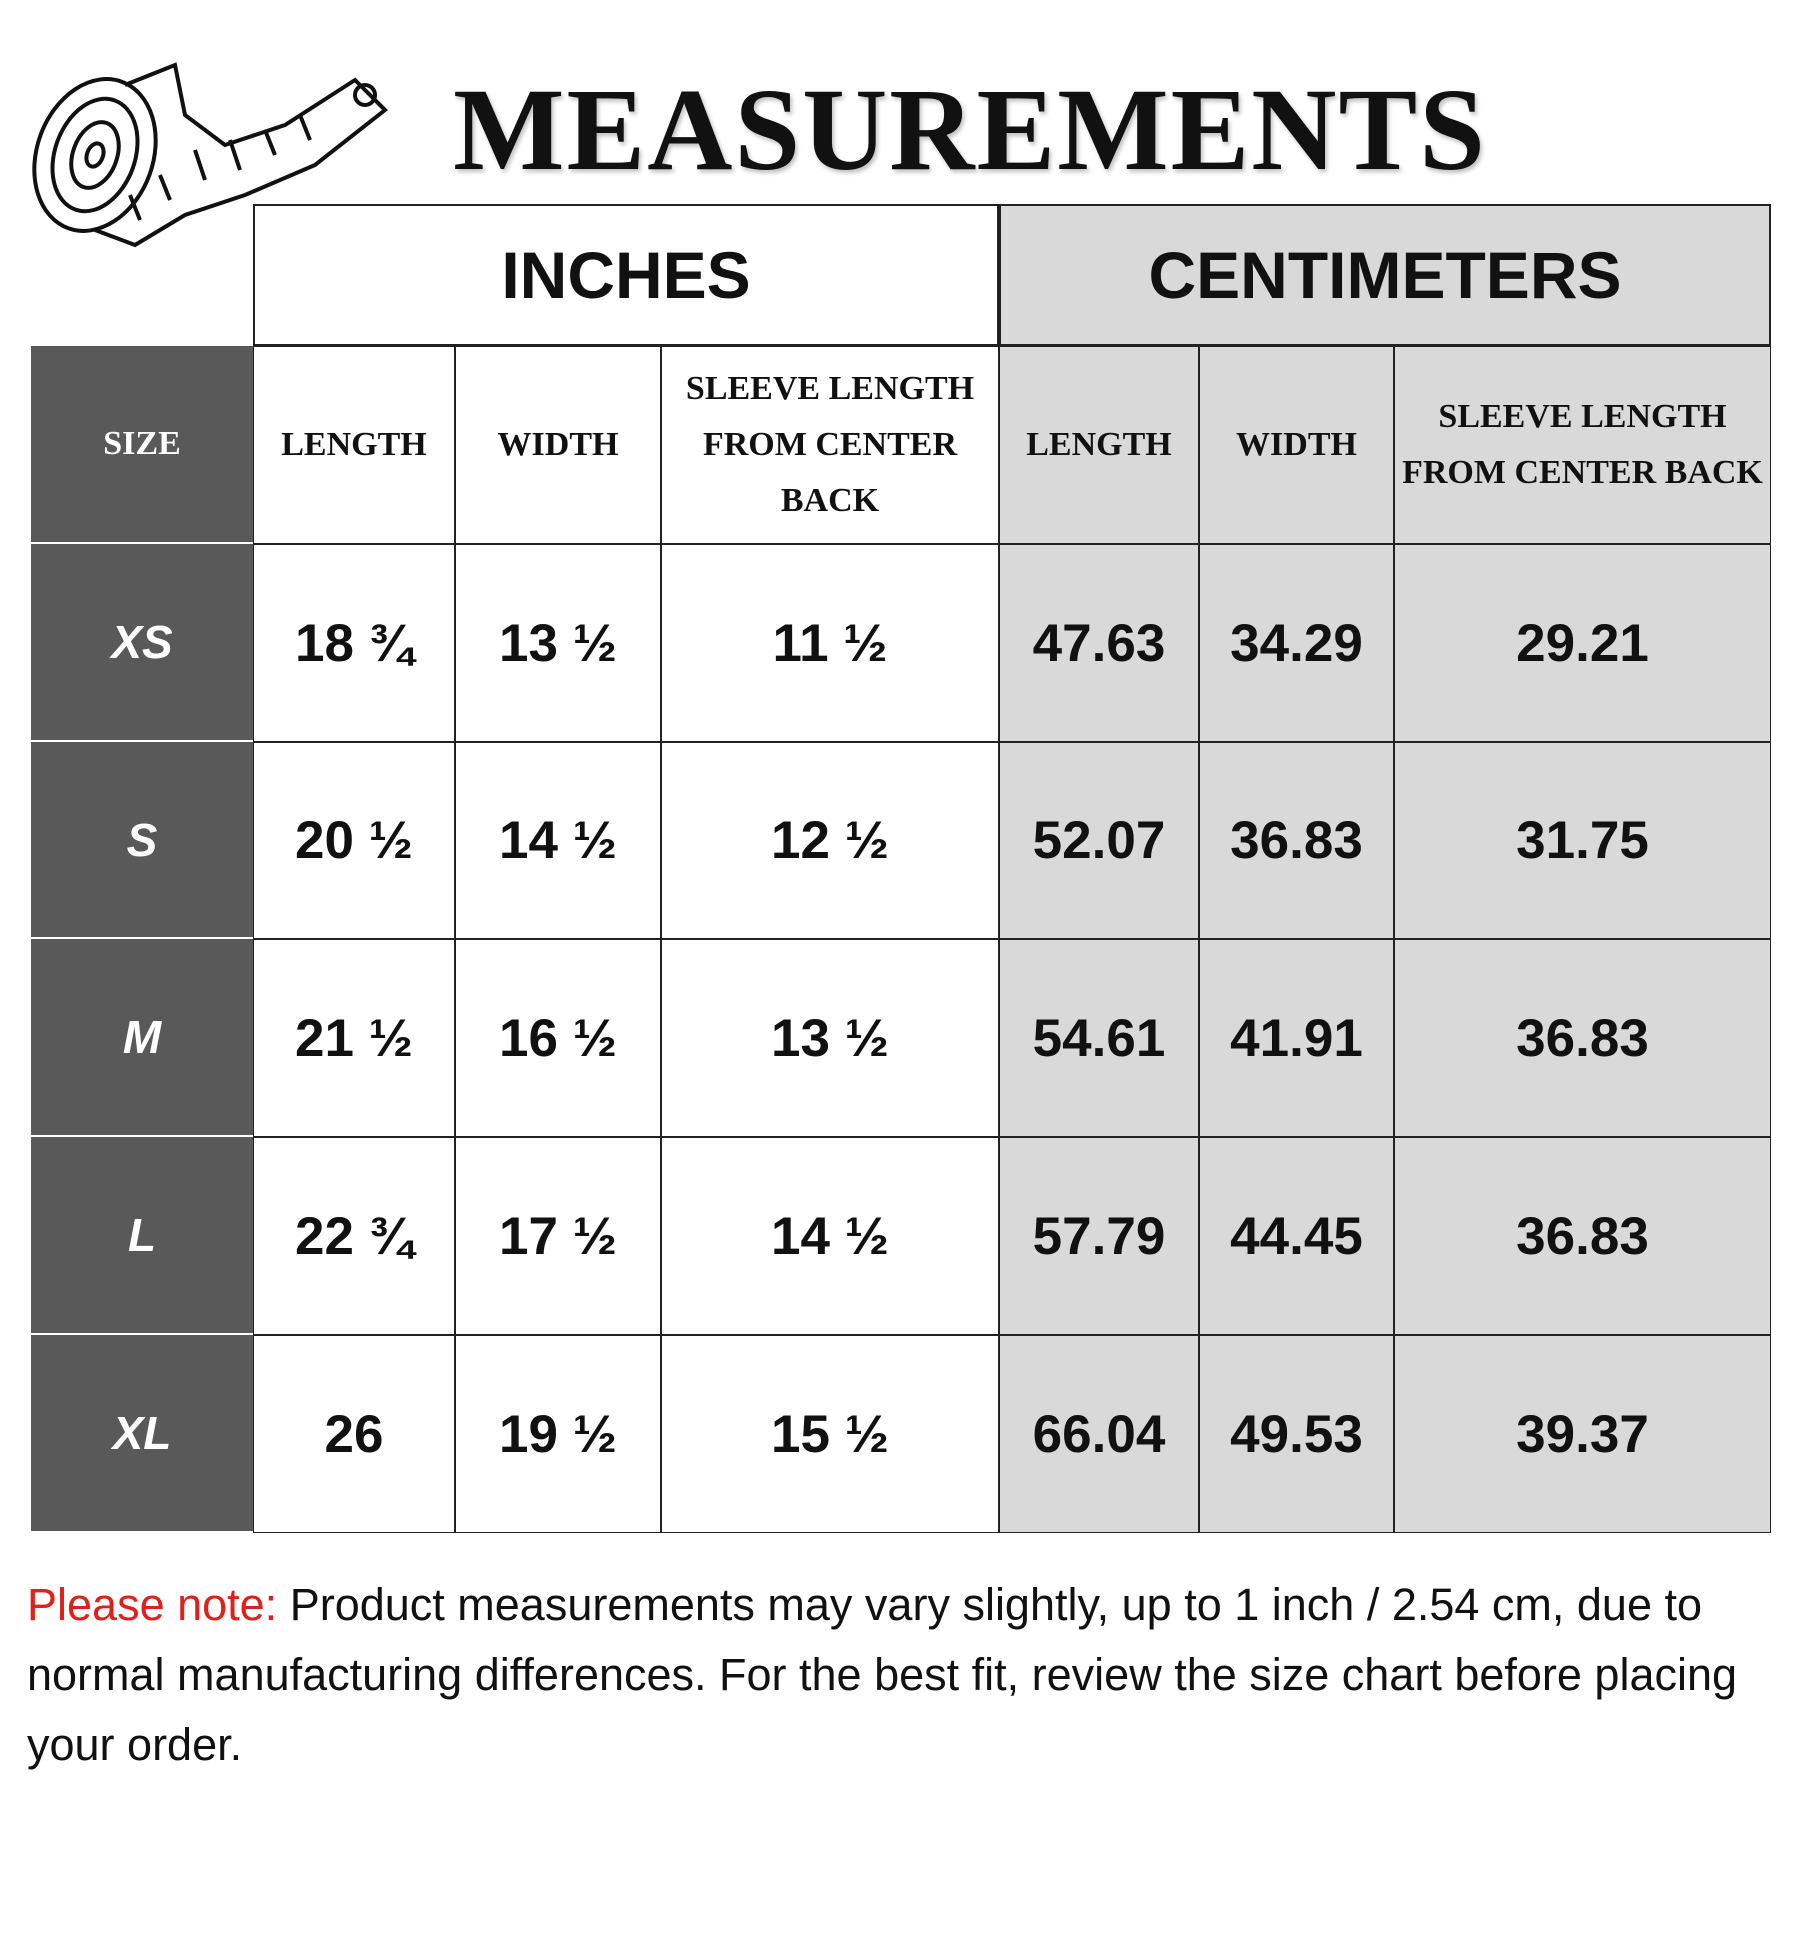  What do you see at coordinates (830, 643) in the screenshot?
I see `table-cell: 11 ½` at bounding box center [830, 643].